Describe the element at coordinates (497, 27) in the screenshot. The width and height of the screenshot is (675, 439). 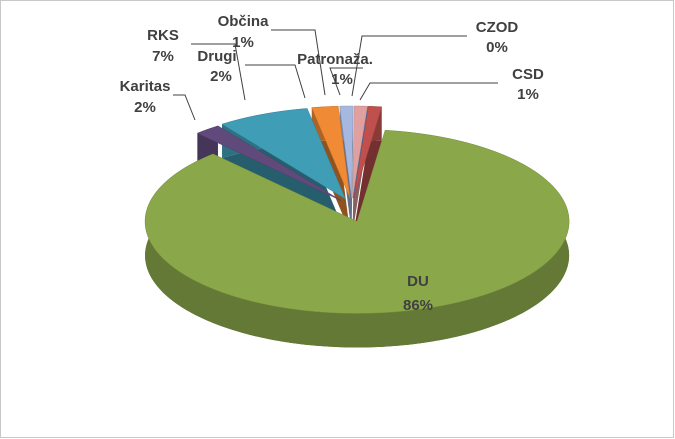
I see `slice-label: CZOD` at that location.